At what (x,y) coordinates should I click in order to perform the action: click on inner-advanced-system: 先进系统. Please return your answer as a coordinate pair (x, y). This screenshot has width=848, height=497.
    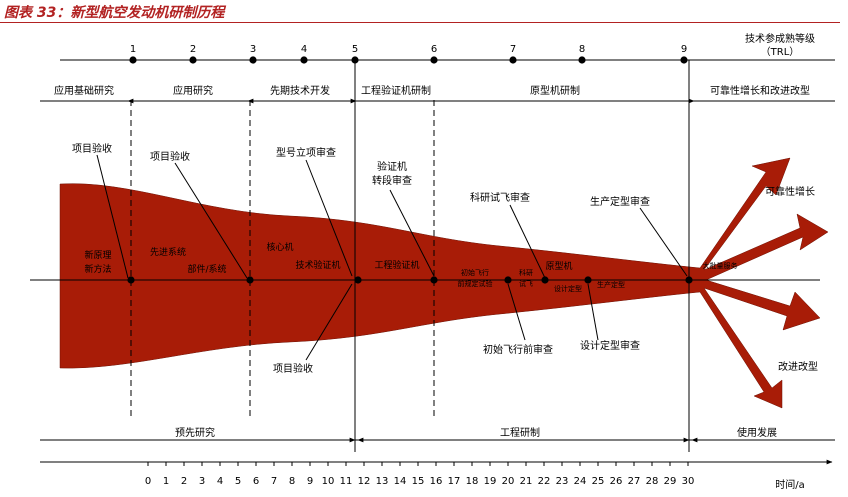
    Looking at the image, I should click on (168, 252).